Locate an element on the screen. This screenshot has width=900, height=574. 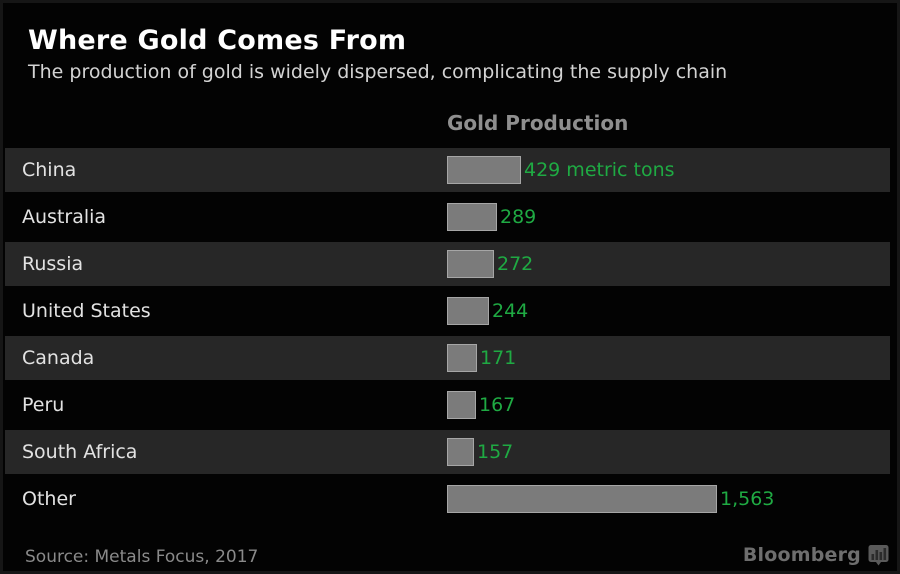
value-label: 1,563 is located at coordinates (747, 499).